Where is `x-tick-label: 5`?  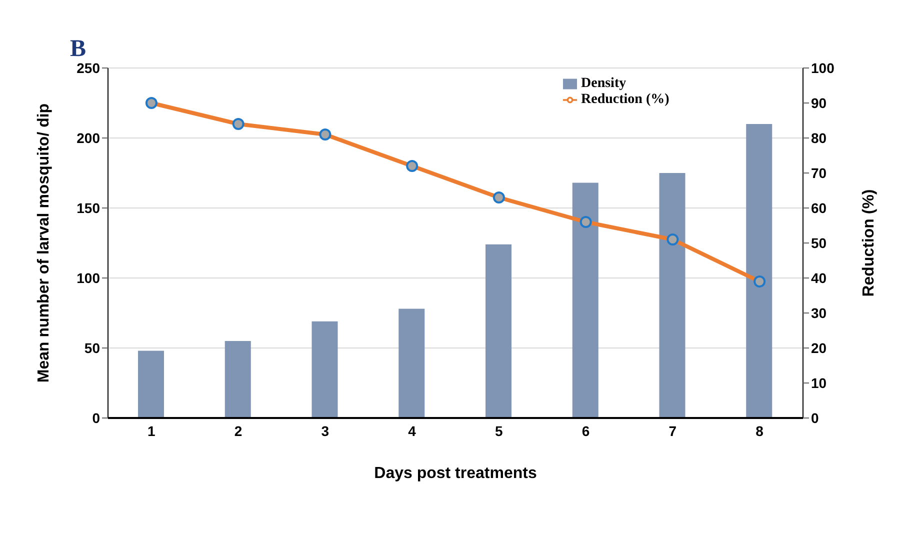 x-tick-label: 5 is located at coordinates (499, 430).